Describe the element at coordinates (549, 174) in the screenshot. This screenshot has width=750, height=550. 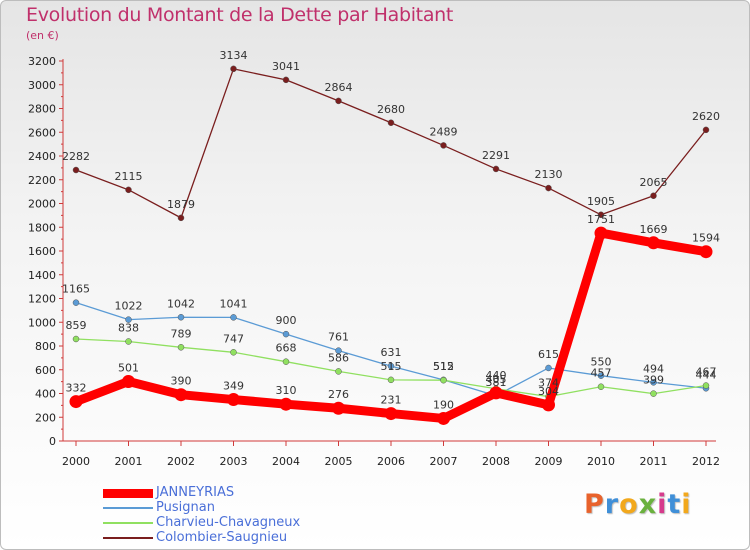
I see `data-label: 2130` at that location.